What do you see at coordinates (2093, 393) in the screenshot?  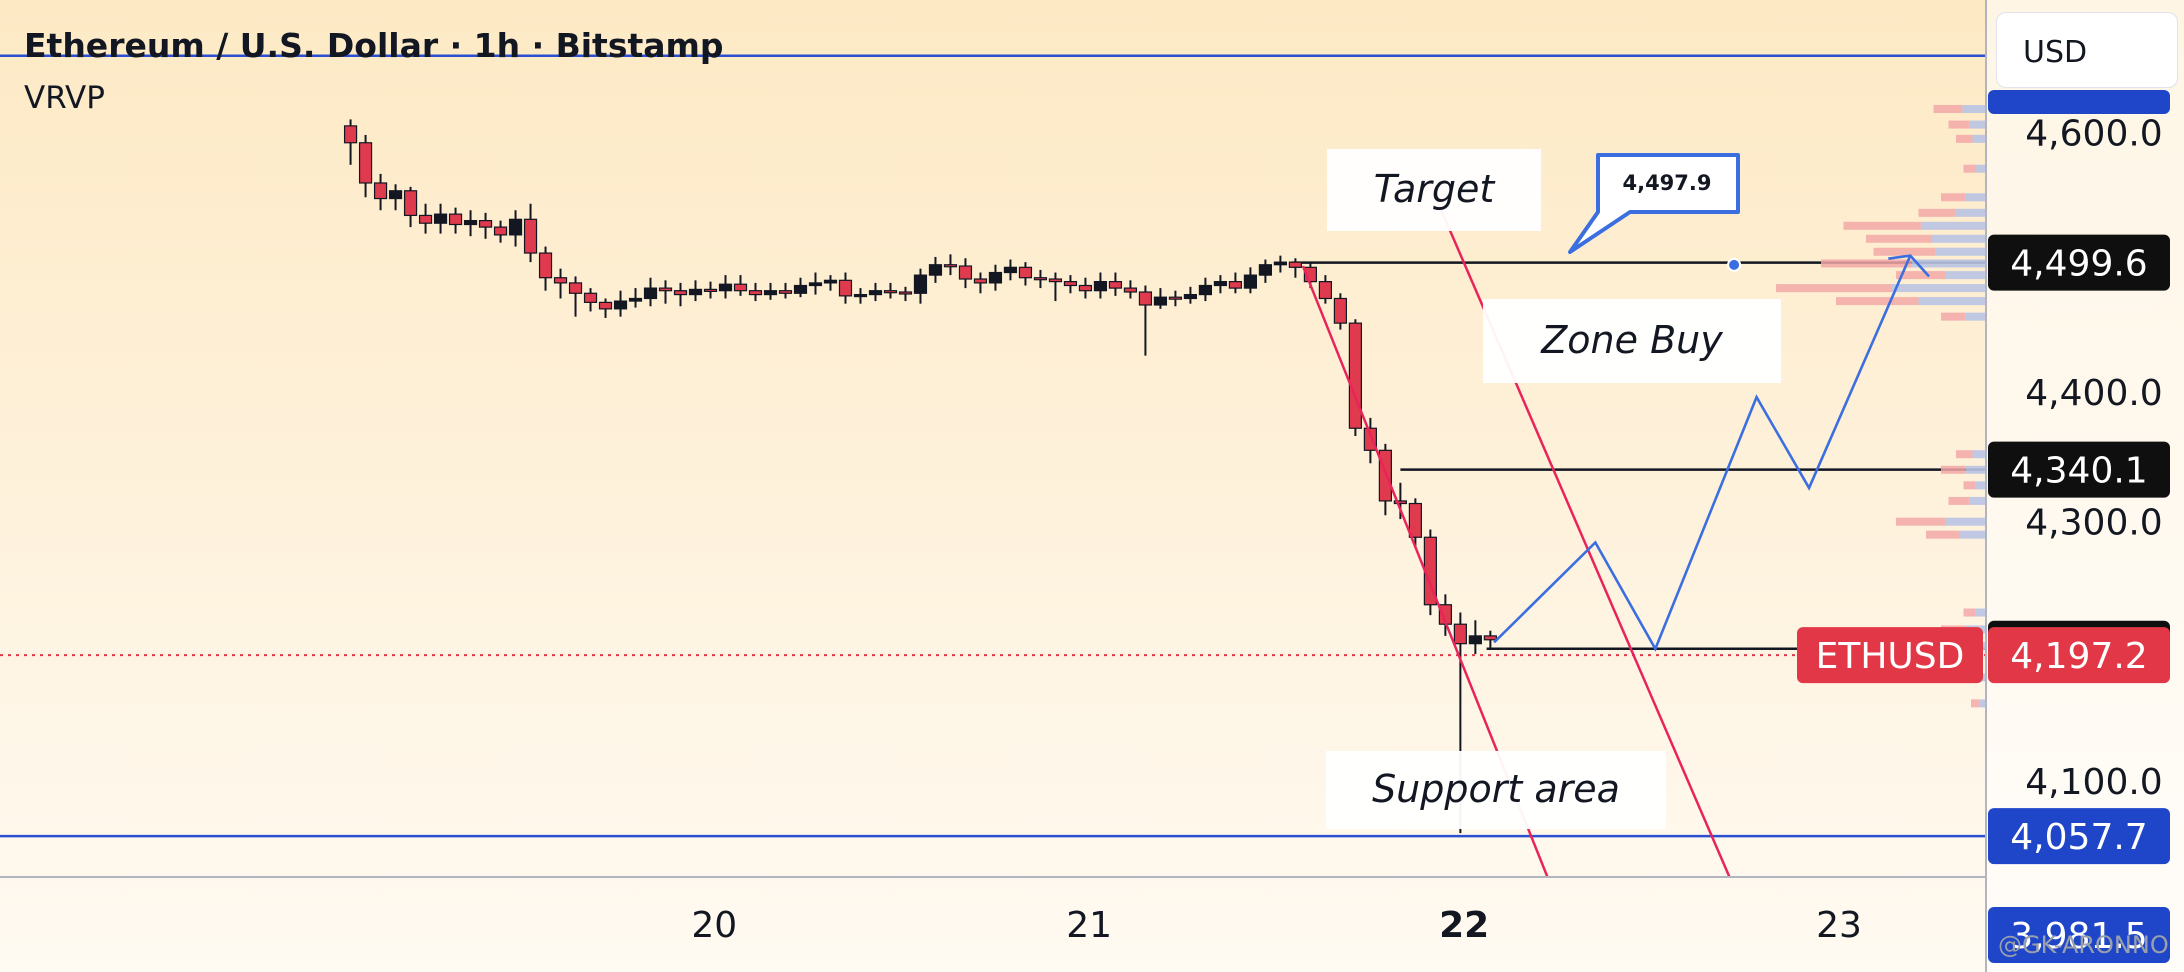 I see `y-tick-label: 4,400.0` at bounding box center [2093, 393].